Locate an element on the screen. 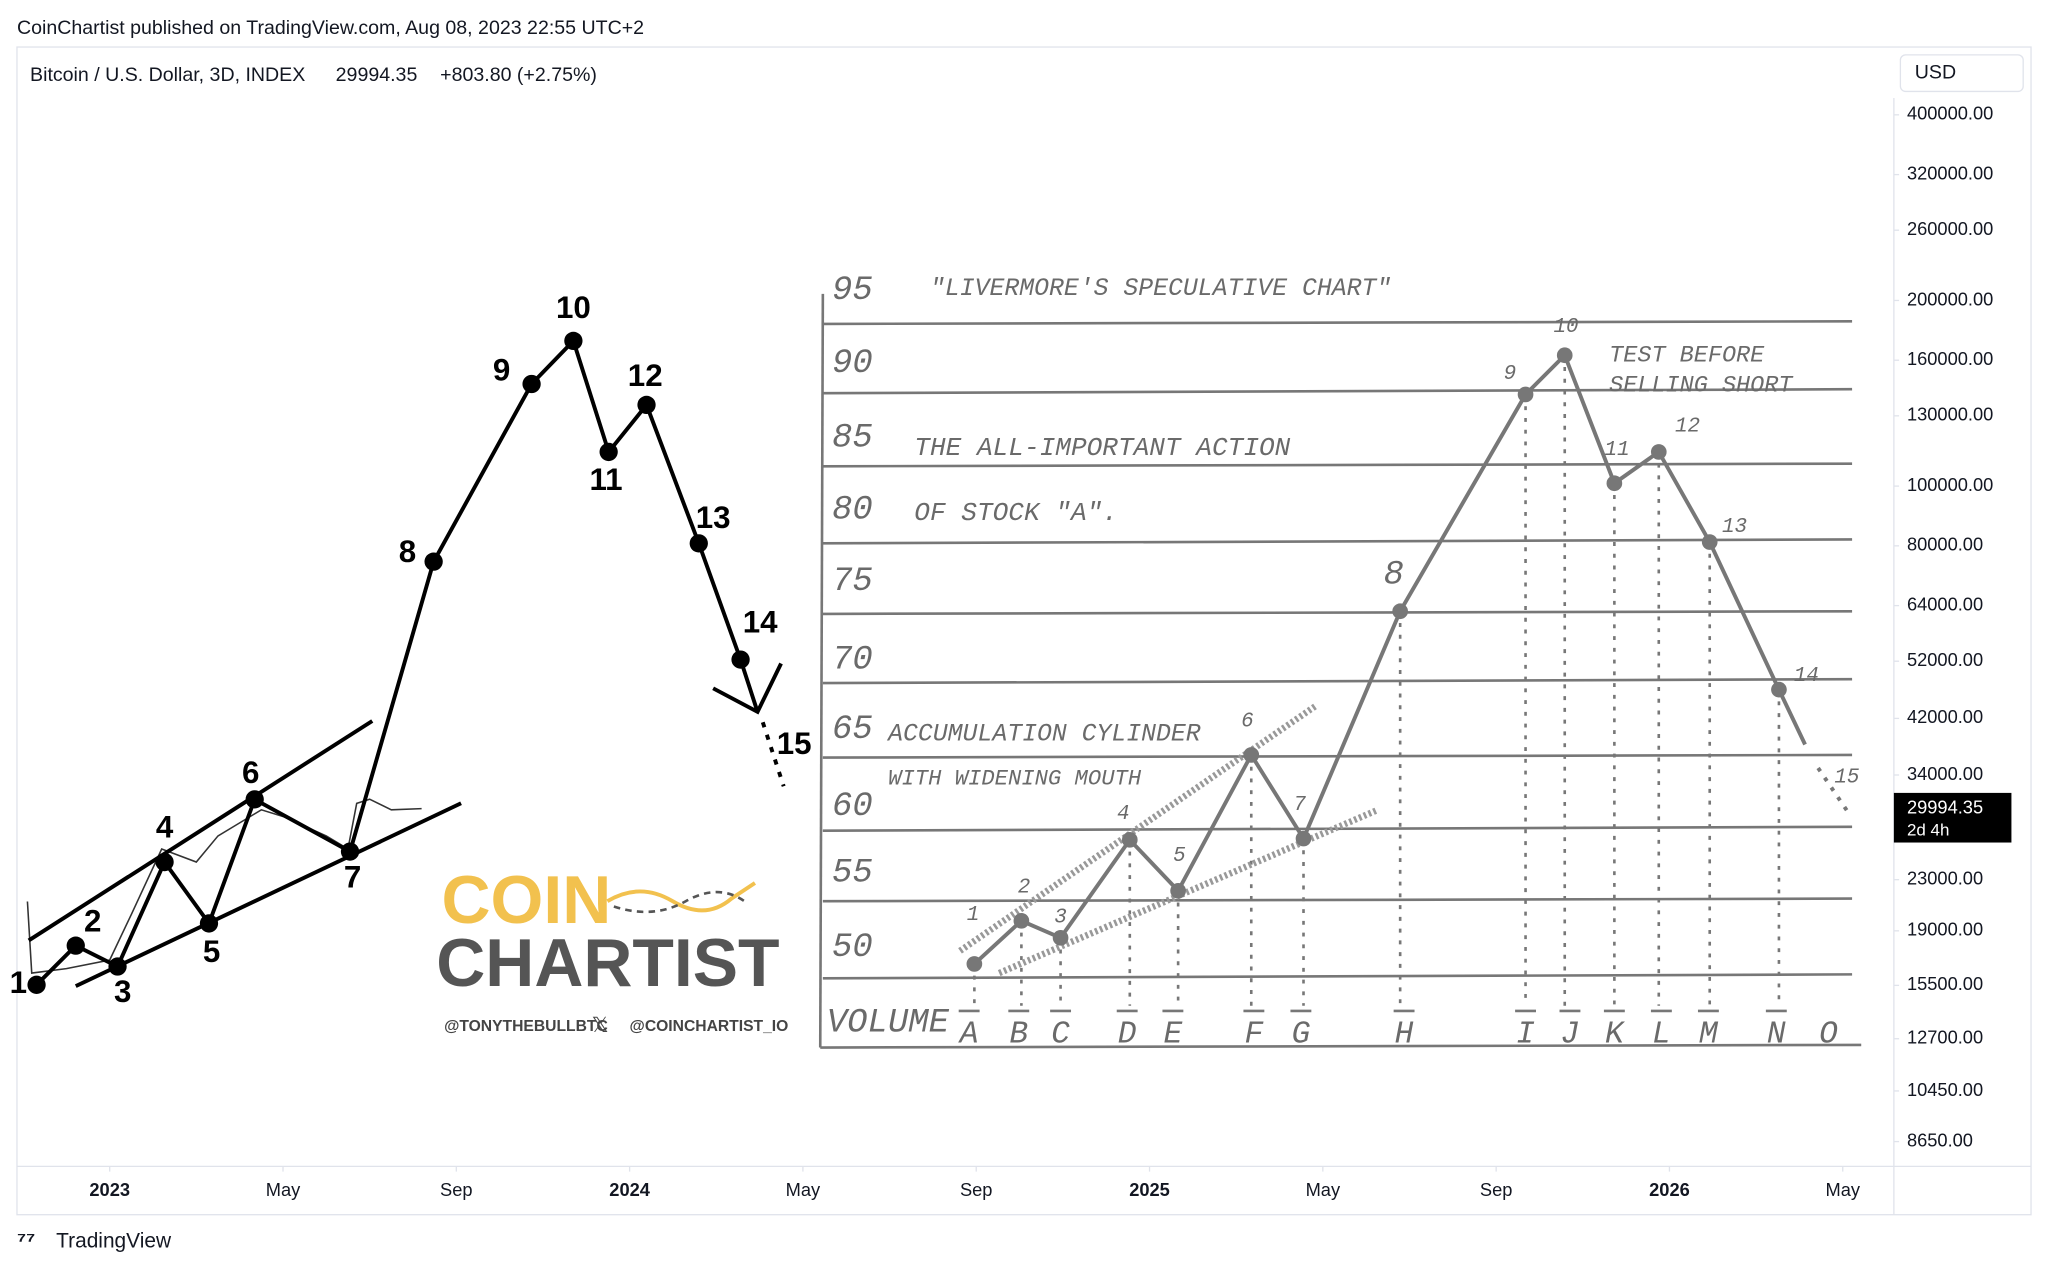 The height and width of the screenshot is (1274, 2048). logo-handle: @COINCHARTIST_IO is located at coordinates (709, 1026).